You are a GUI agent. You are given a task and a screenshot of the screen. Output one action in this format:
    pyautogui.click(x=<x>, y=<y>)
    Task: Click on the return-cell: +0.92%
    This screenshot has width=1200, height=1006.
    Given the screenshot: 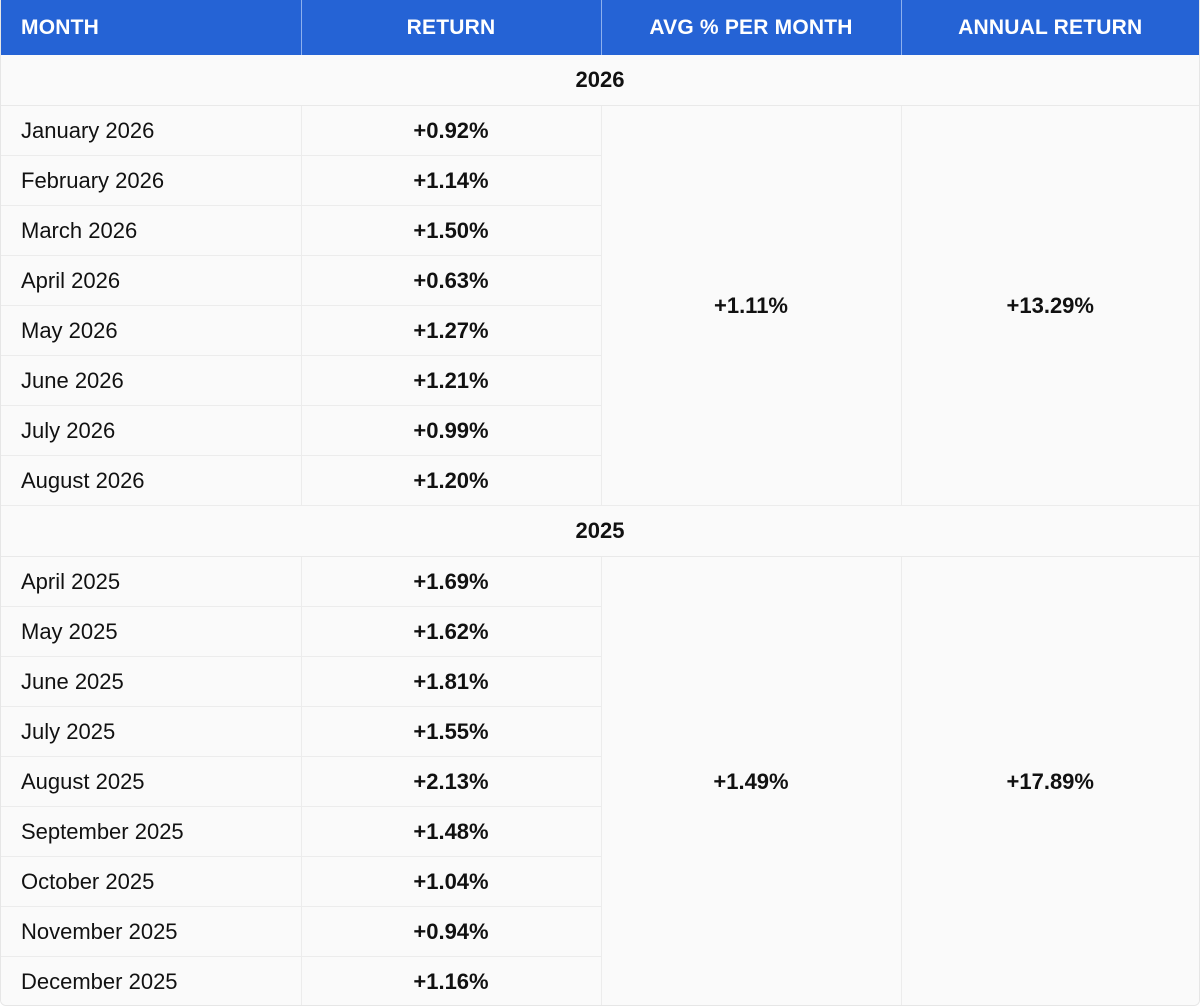 What is the action you would take?
    pyautogui.click(x=451, y=130)
    